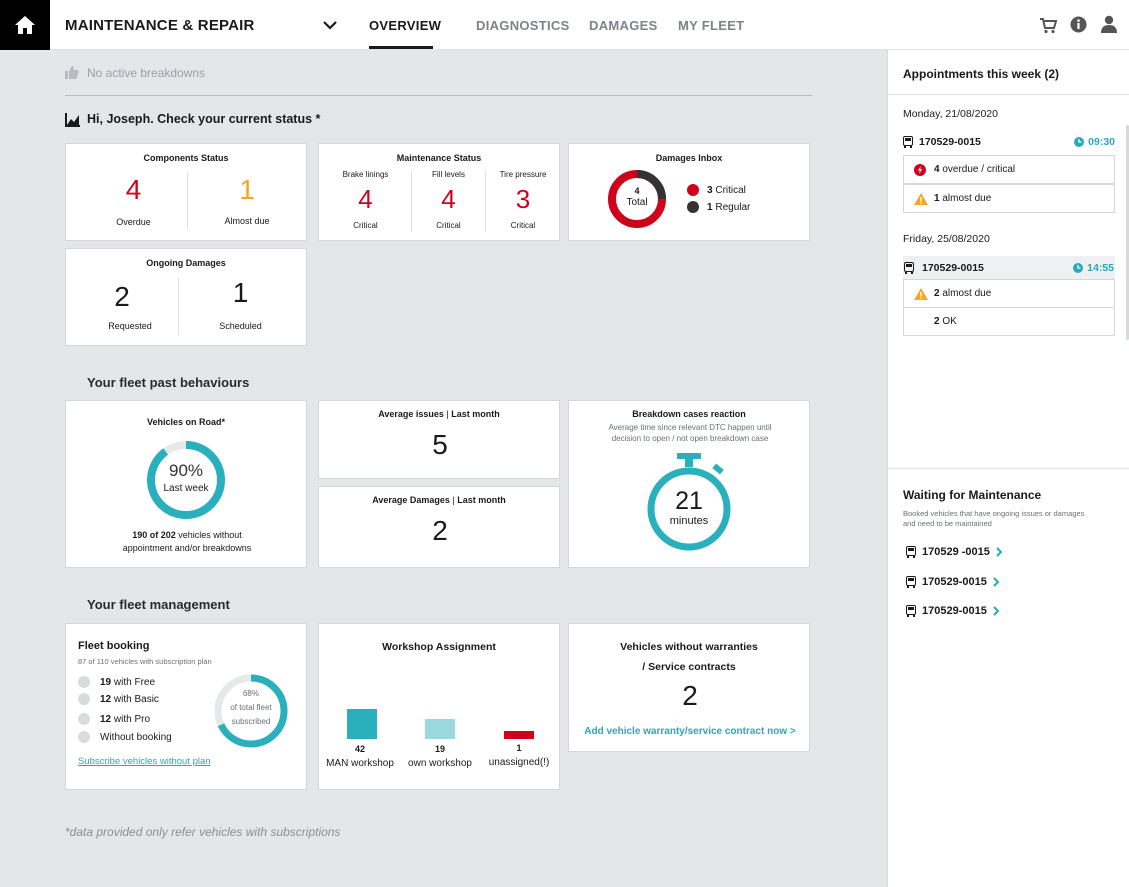 The image size is (1129, 887). Describe the element at coordinates (1009, 198) in the screenshot. I see `appointment-issue-row: 1 almost due` at that location.